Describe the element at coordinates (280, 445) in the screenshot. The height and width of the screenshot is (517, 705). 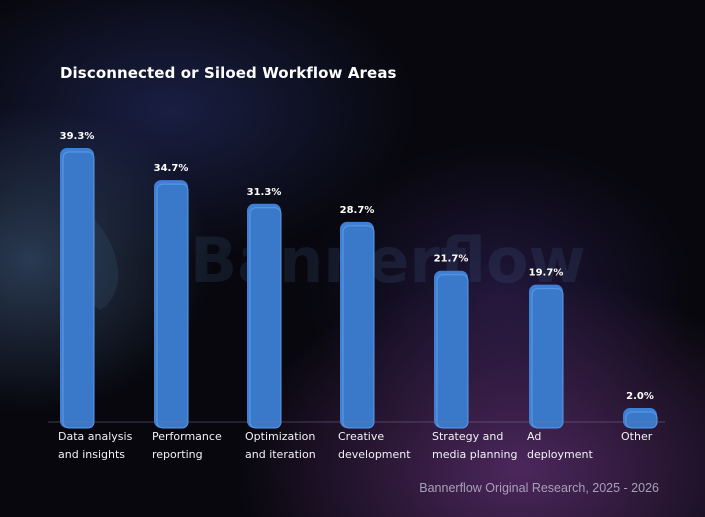
I see `category-label: Optimization and iteration` at that location.